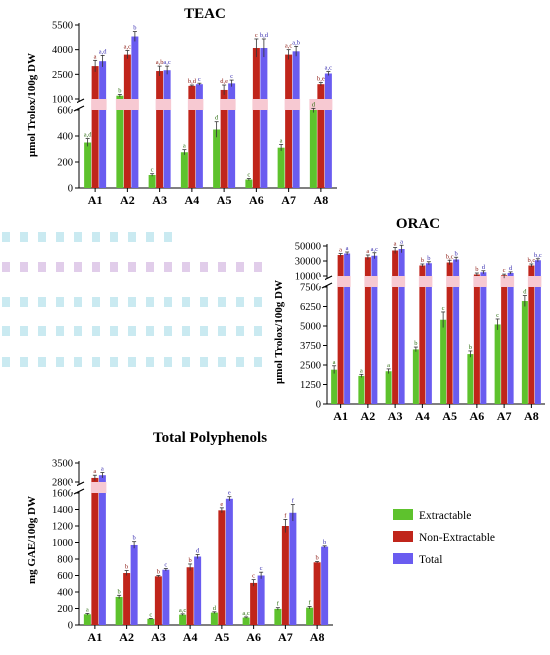  Describe the element at coordinates (340, 416) in the screenshot. I see `x-tick-label: A1` at that location.